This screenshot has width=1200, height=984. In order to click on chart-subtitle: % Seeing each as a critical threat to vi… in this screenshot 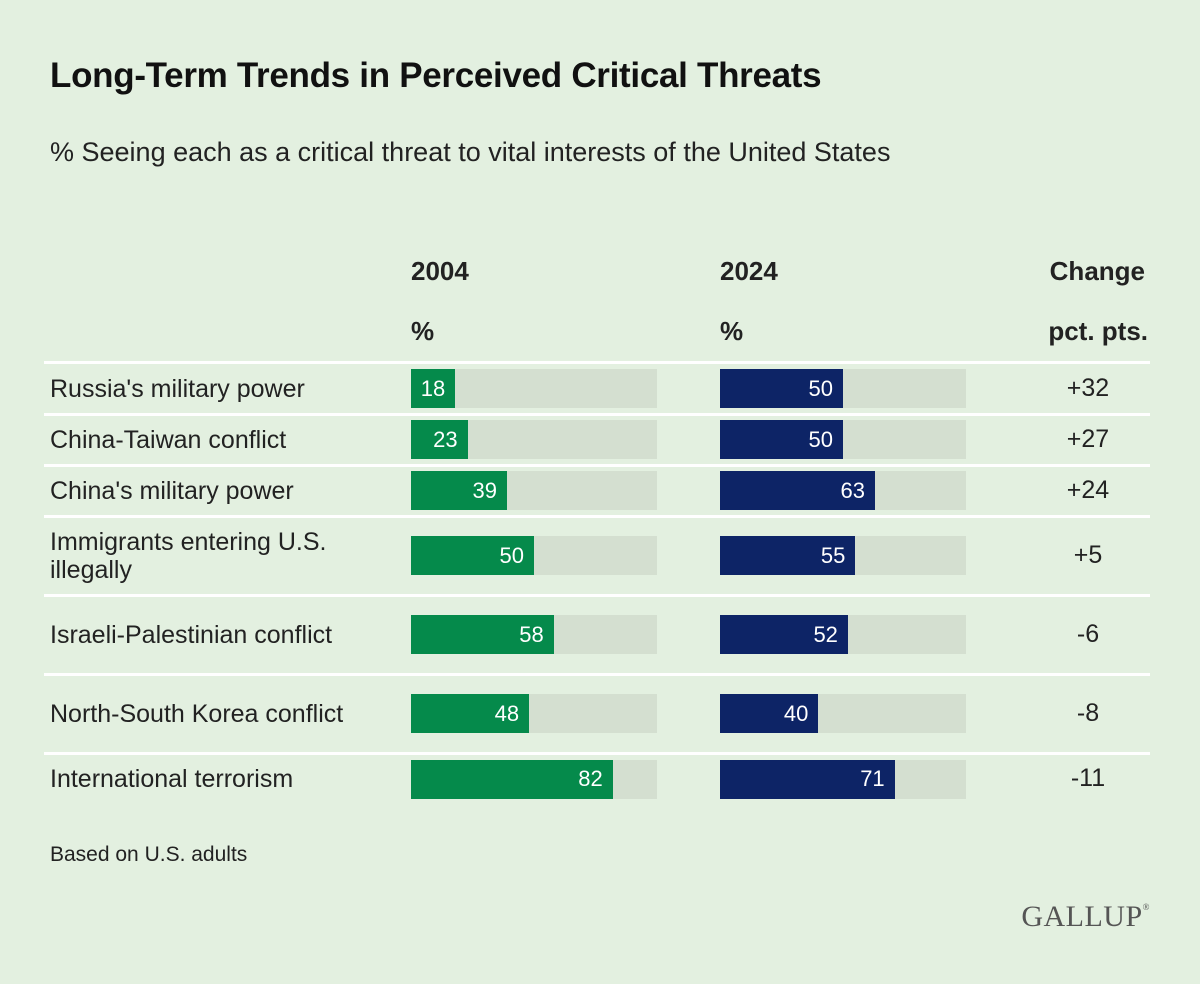, I will do `click(470, 152)`.